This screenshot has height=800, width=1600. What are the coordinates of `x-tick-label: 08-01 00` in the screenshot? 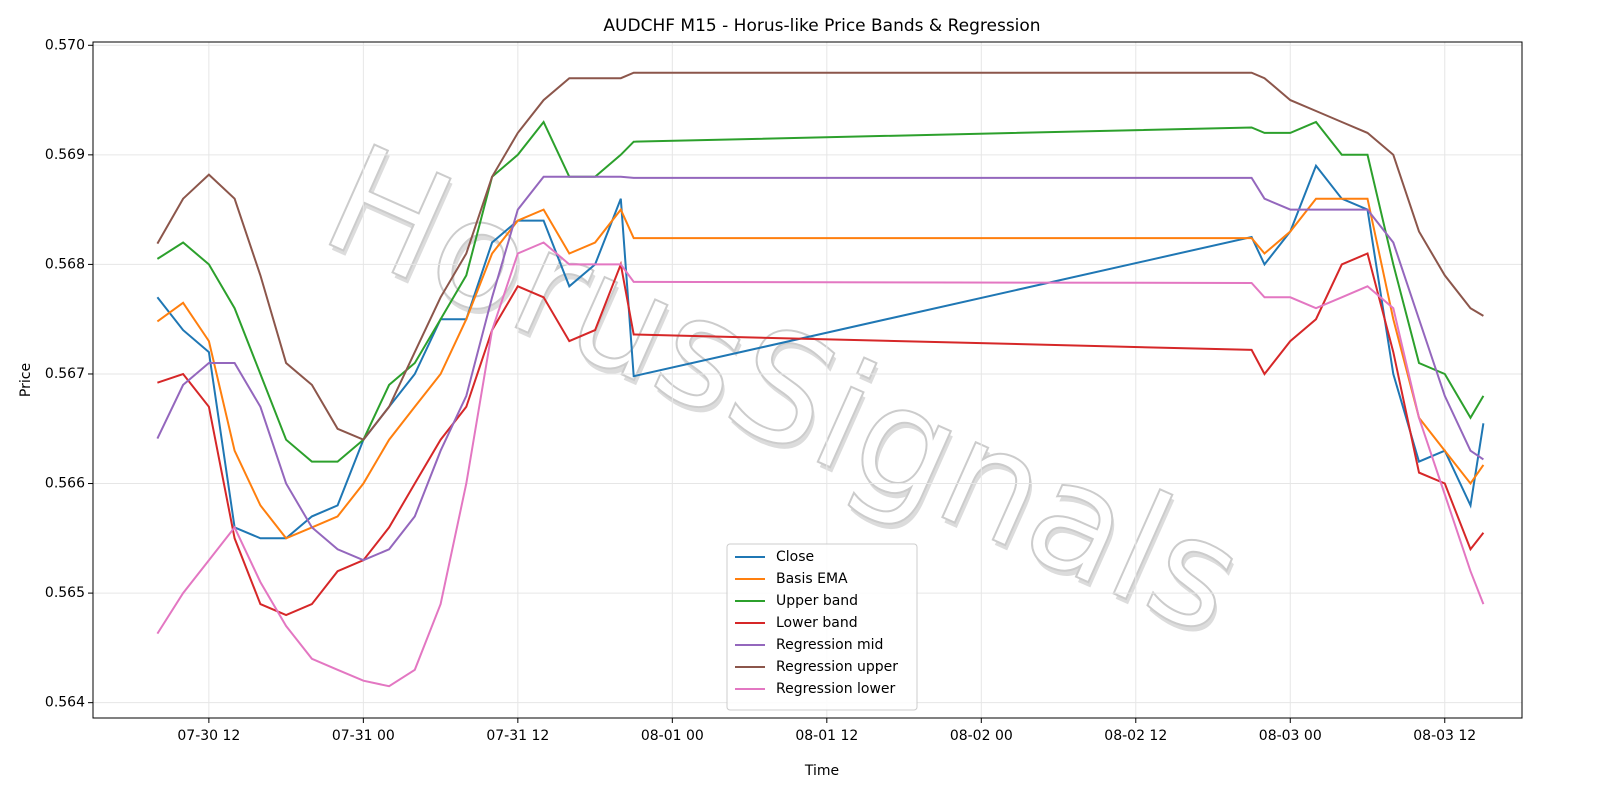 It's located at (672, 736).